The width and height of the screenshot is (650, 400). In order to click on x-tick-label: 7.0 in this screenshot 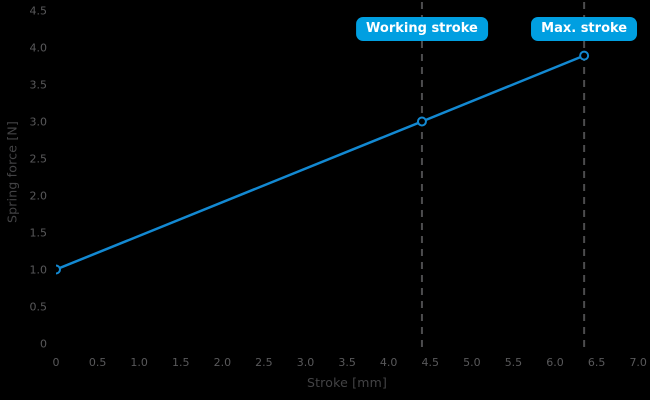, I will do `click(638, 362)`.